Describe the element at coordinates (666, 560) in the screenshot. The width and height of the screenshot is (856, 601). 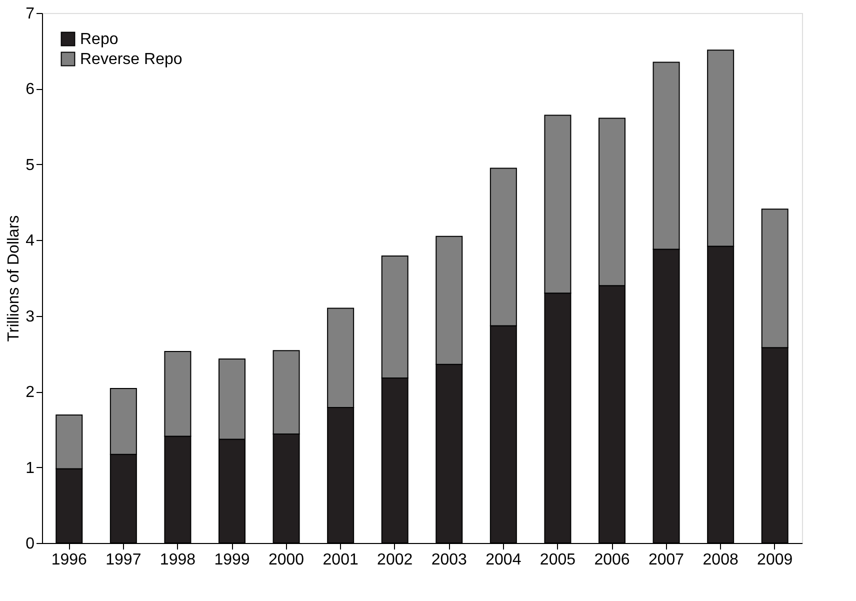
I see `x-tick-label: 2007` at that location.